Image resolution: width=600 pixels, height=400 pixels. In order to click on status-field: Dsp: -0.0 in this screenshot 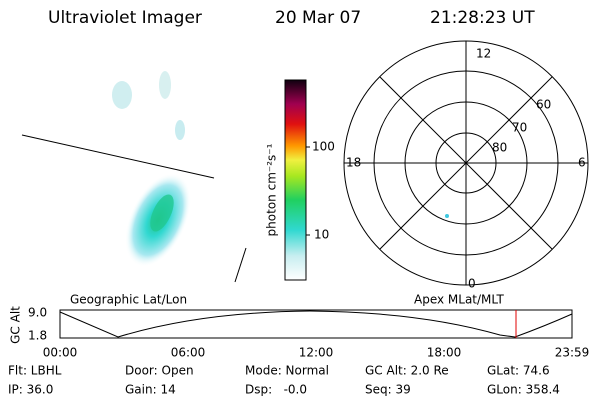, I will do `click(276, 390)`.